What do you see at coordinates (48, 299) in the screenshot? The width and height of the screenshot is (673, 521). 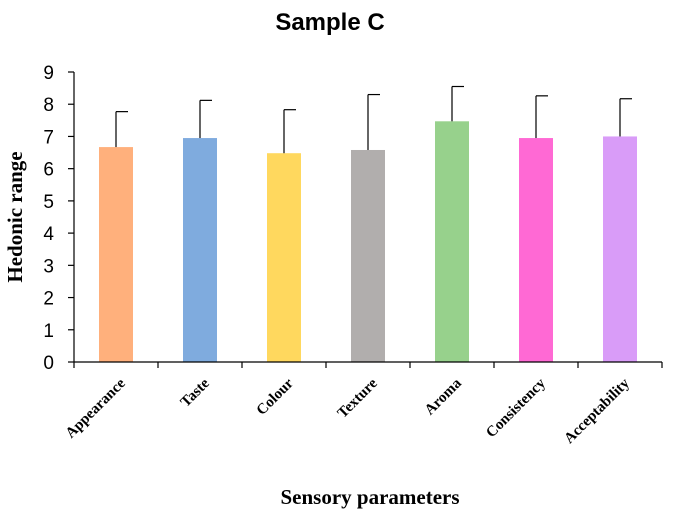 I see `y-tick-label-2: 2` at bounding box center [48, 299].